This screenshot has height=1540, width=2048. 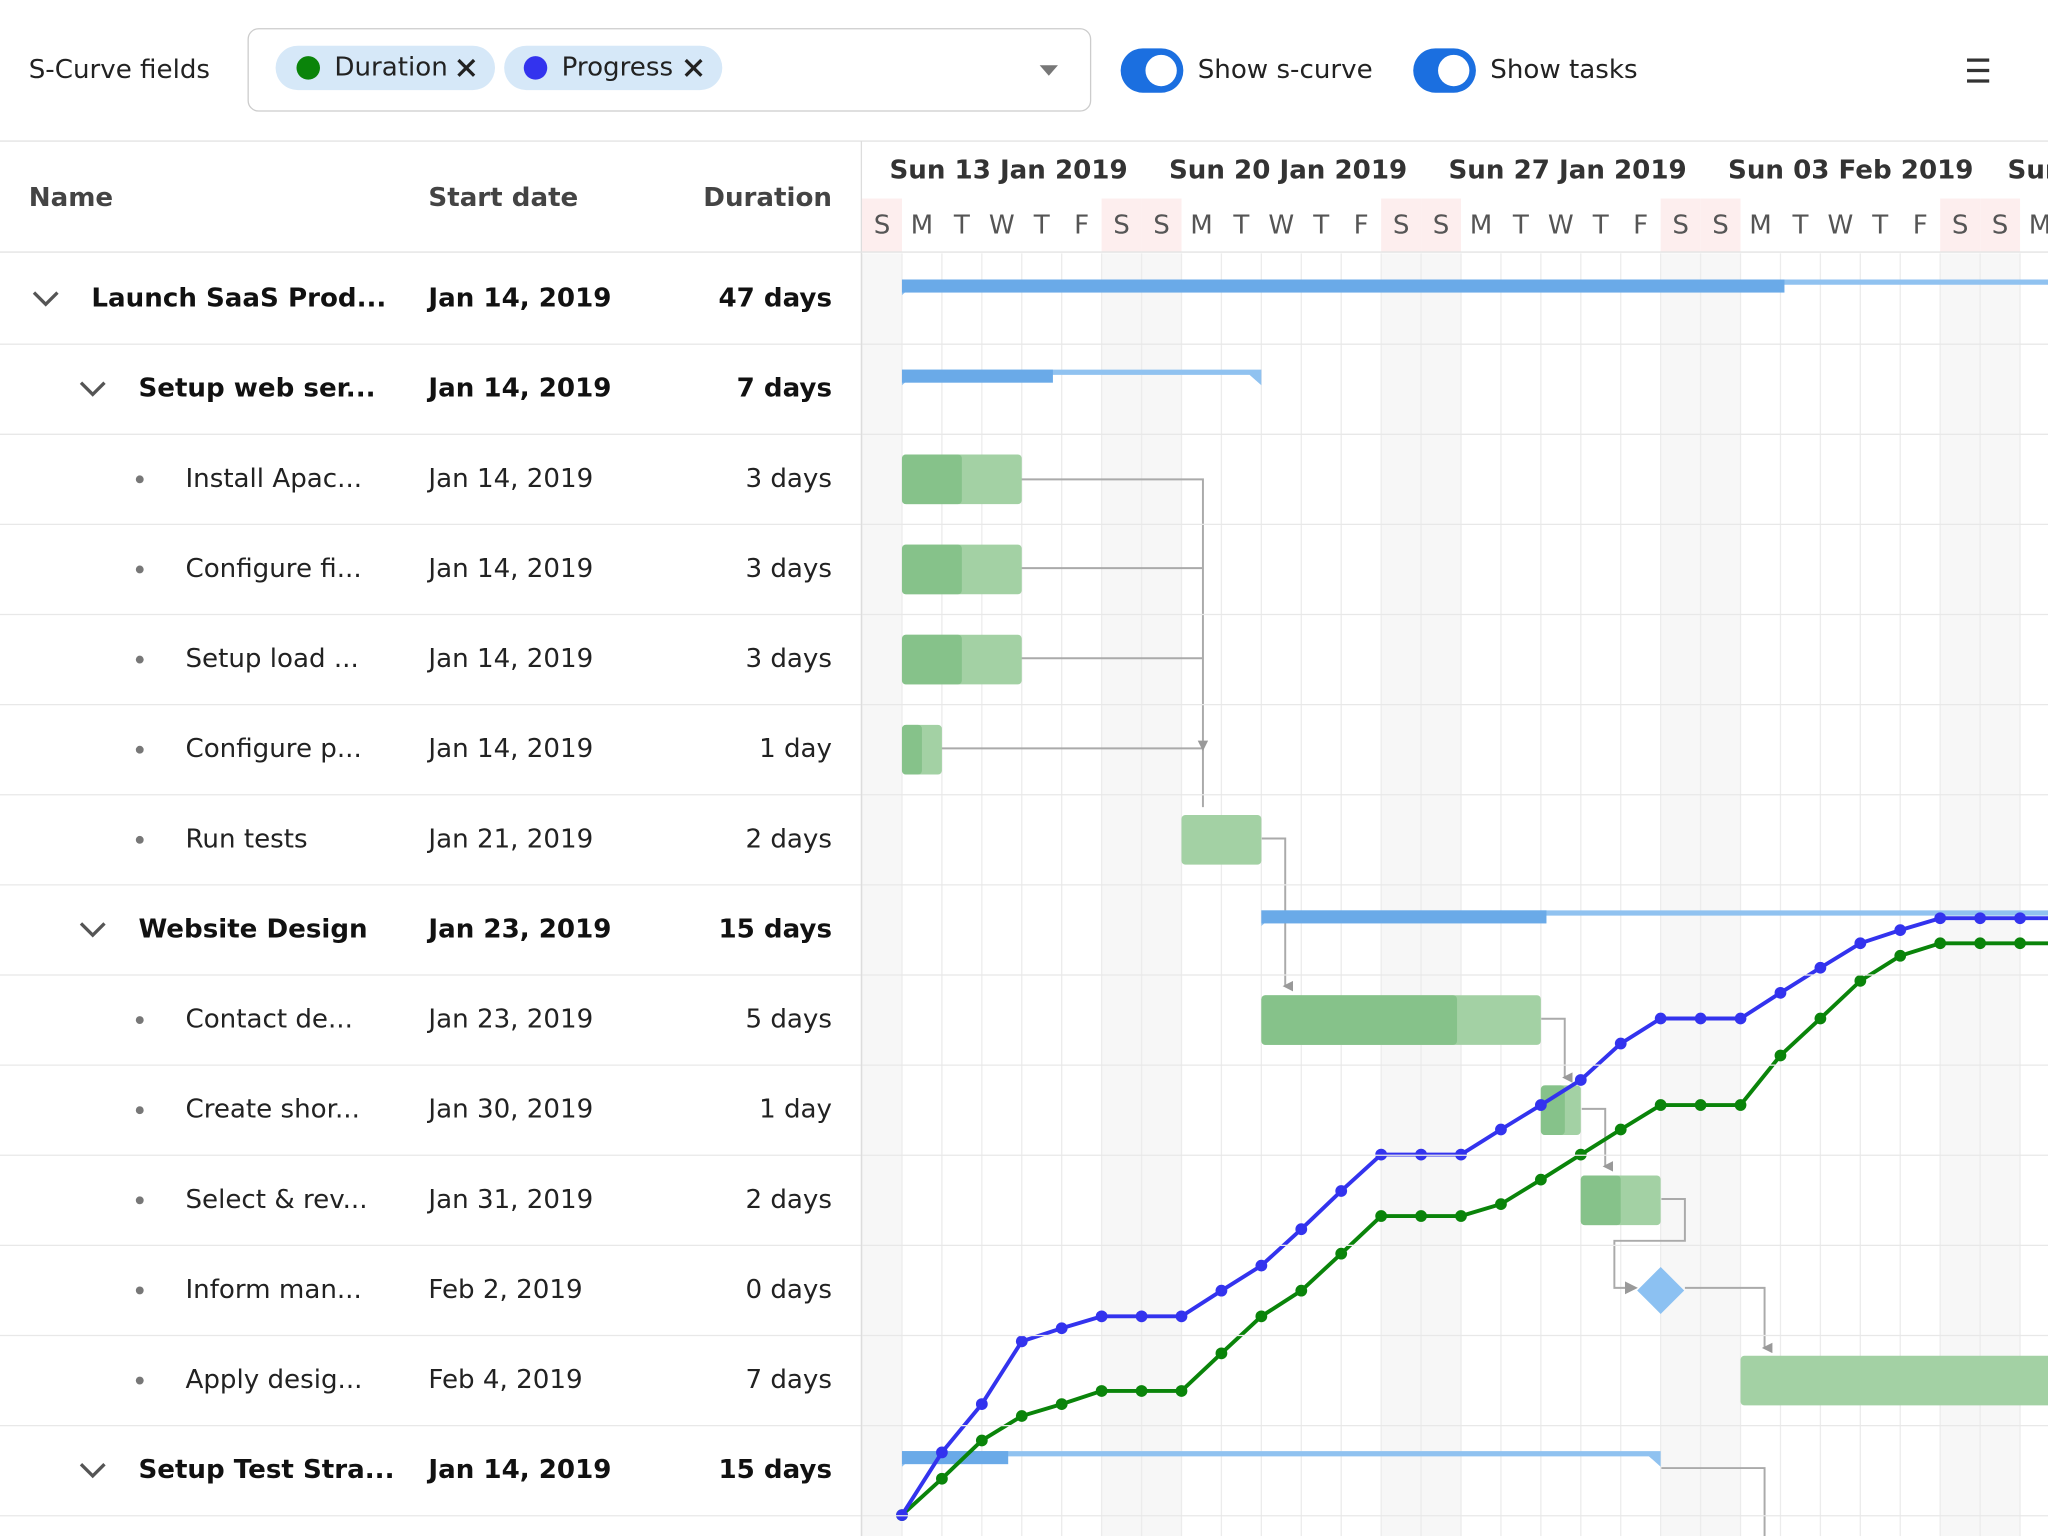 I want to click on menu-button, so click(x=1978, y=70).